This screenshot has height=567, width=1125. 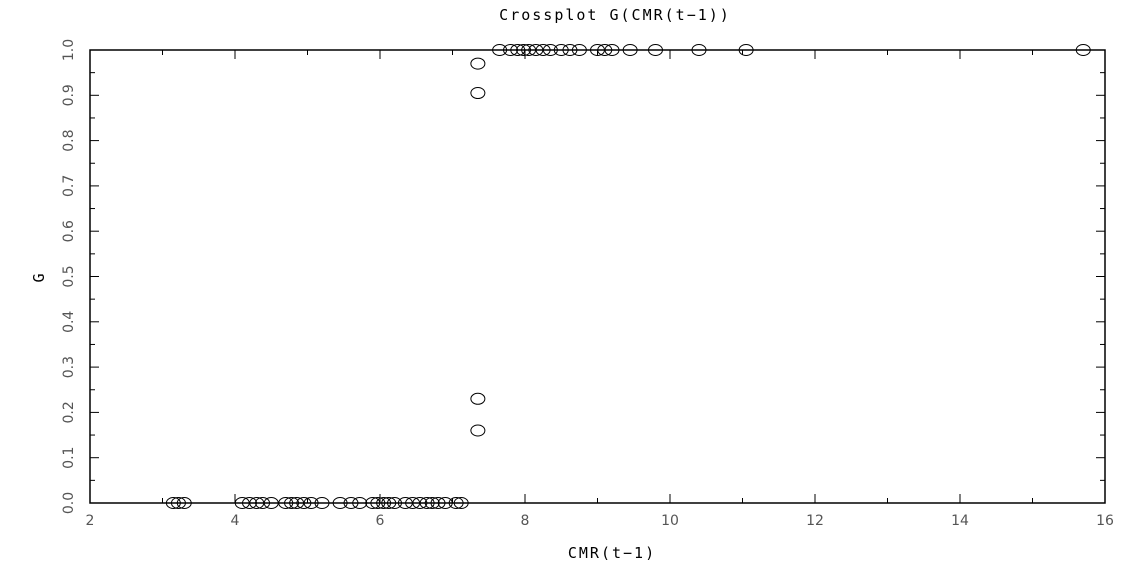 I want to click on chart-title: Crossplot G(CMR(t−1)), so click(x=615, y=15).